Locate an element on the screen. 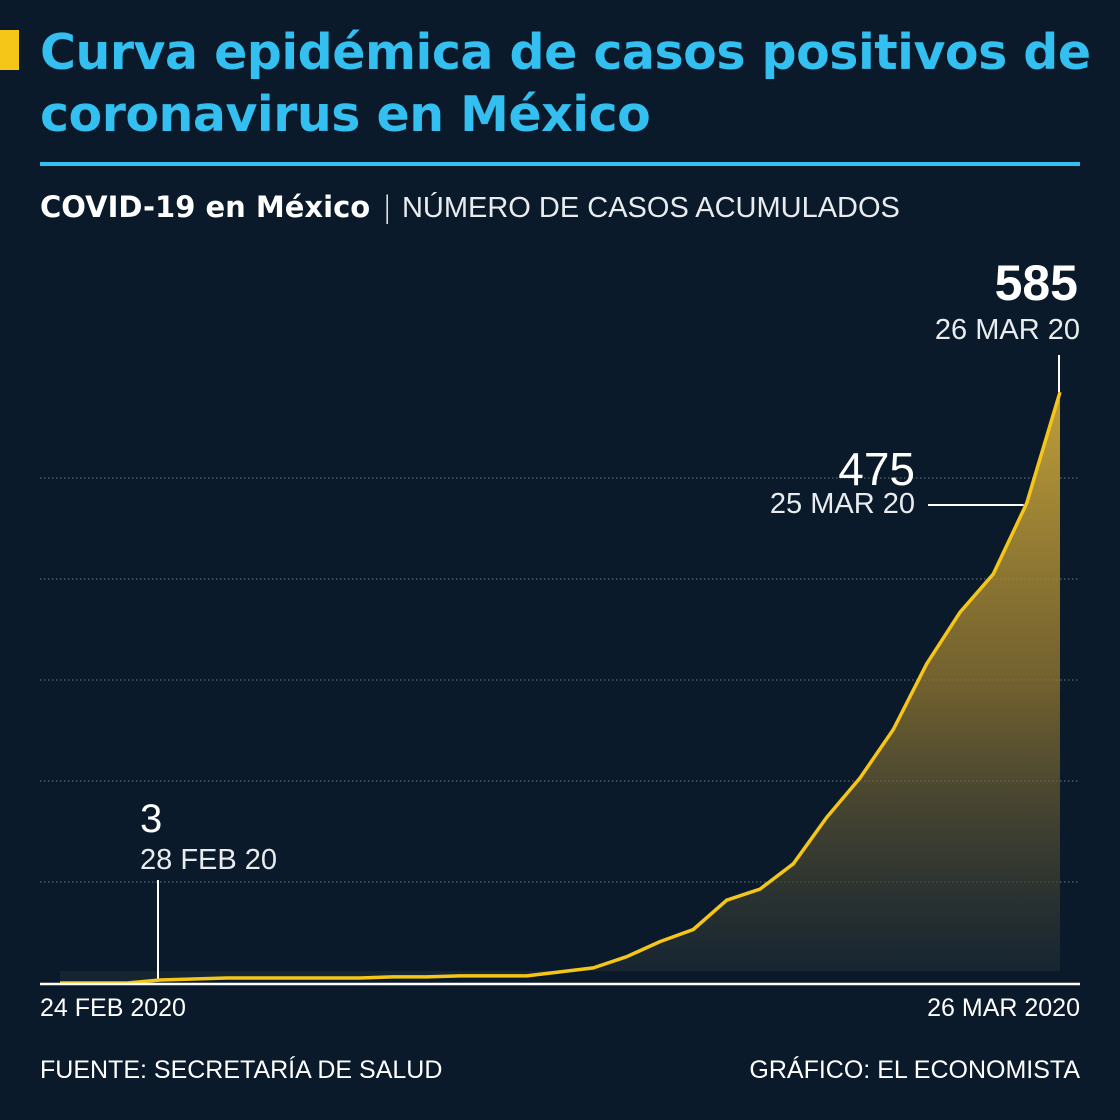  annotation-value-585: 585 is located at coordinates (1036, 283).